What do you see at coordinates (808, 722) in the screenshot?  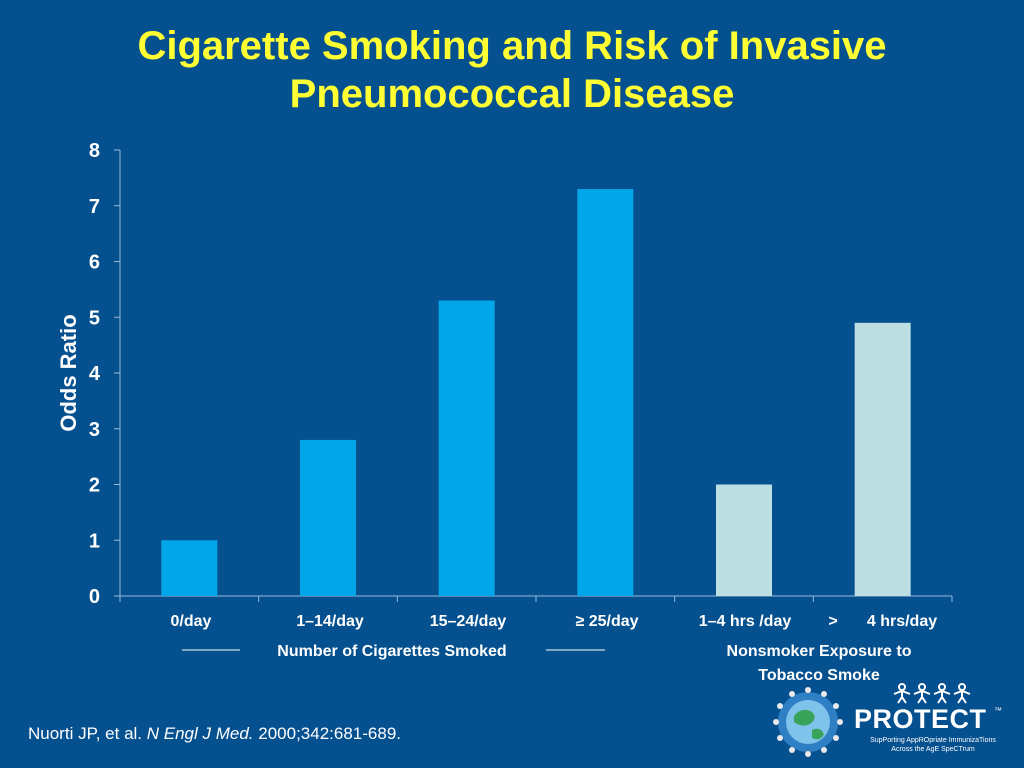 I see `globe-icon` at bounding box center [808, 722].